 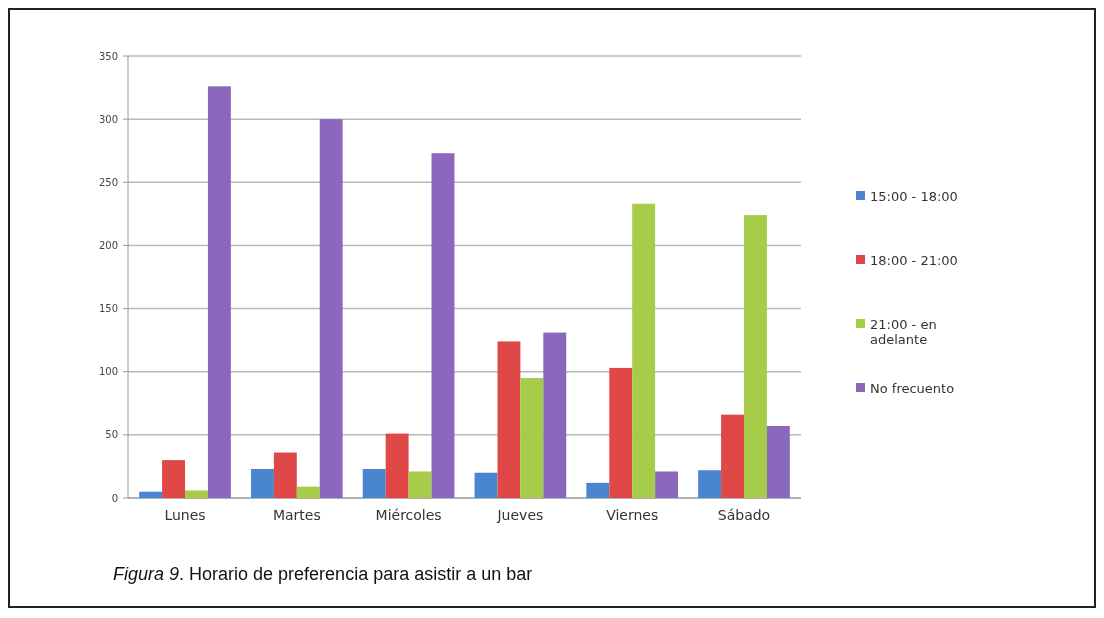 I want to click on x-tick-label: Lunes, so click(x=185, y=515).